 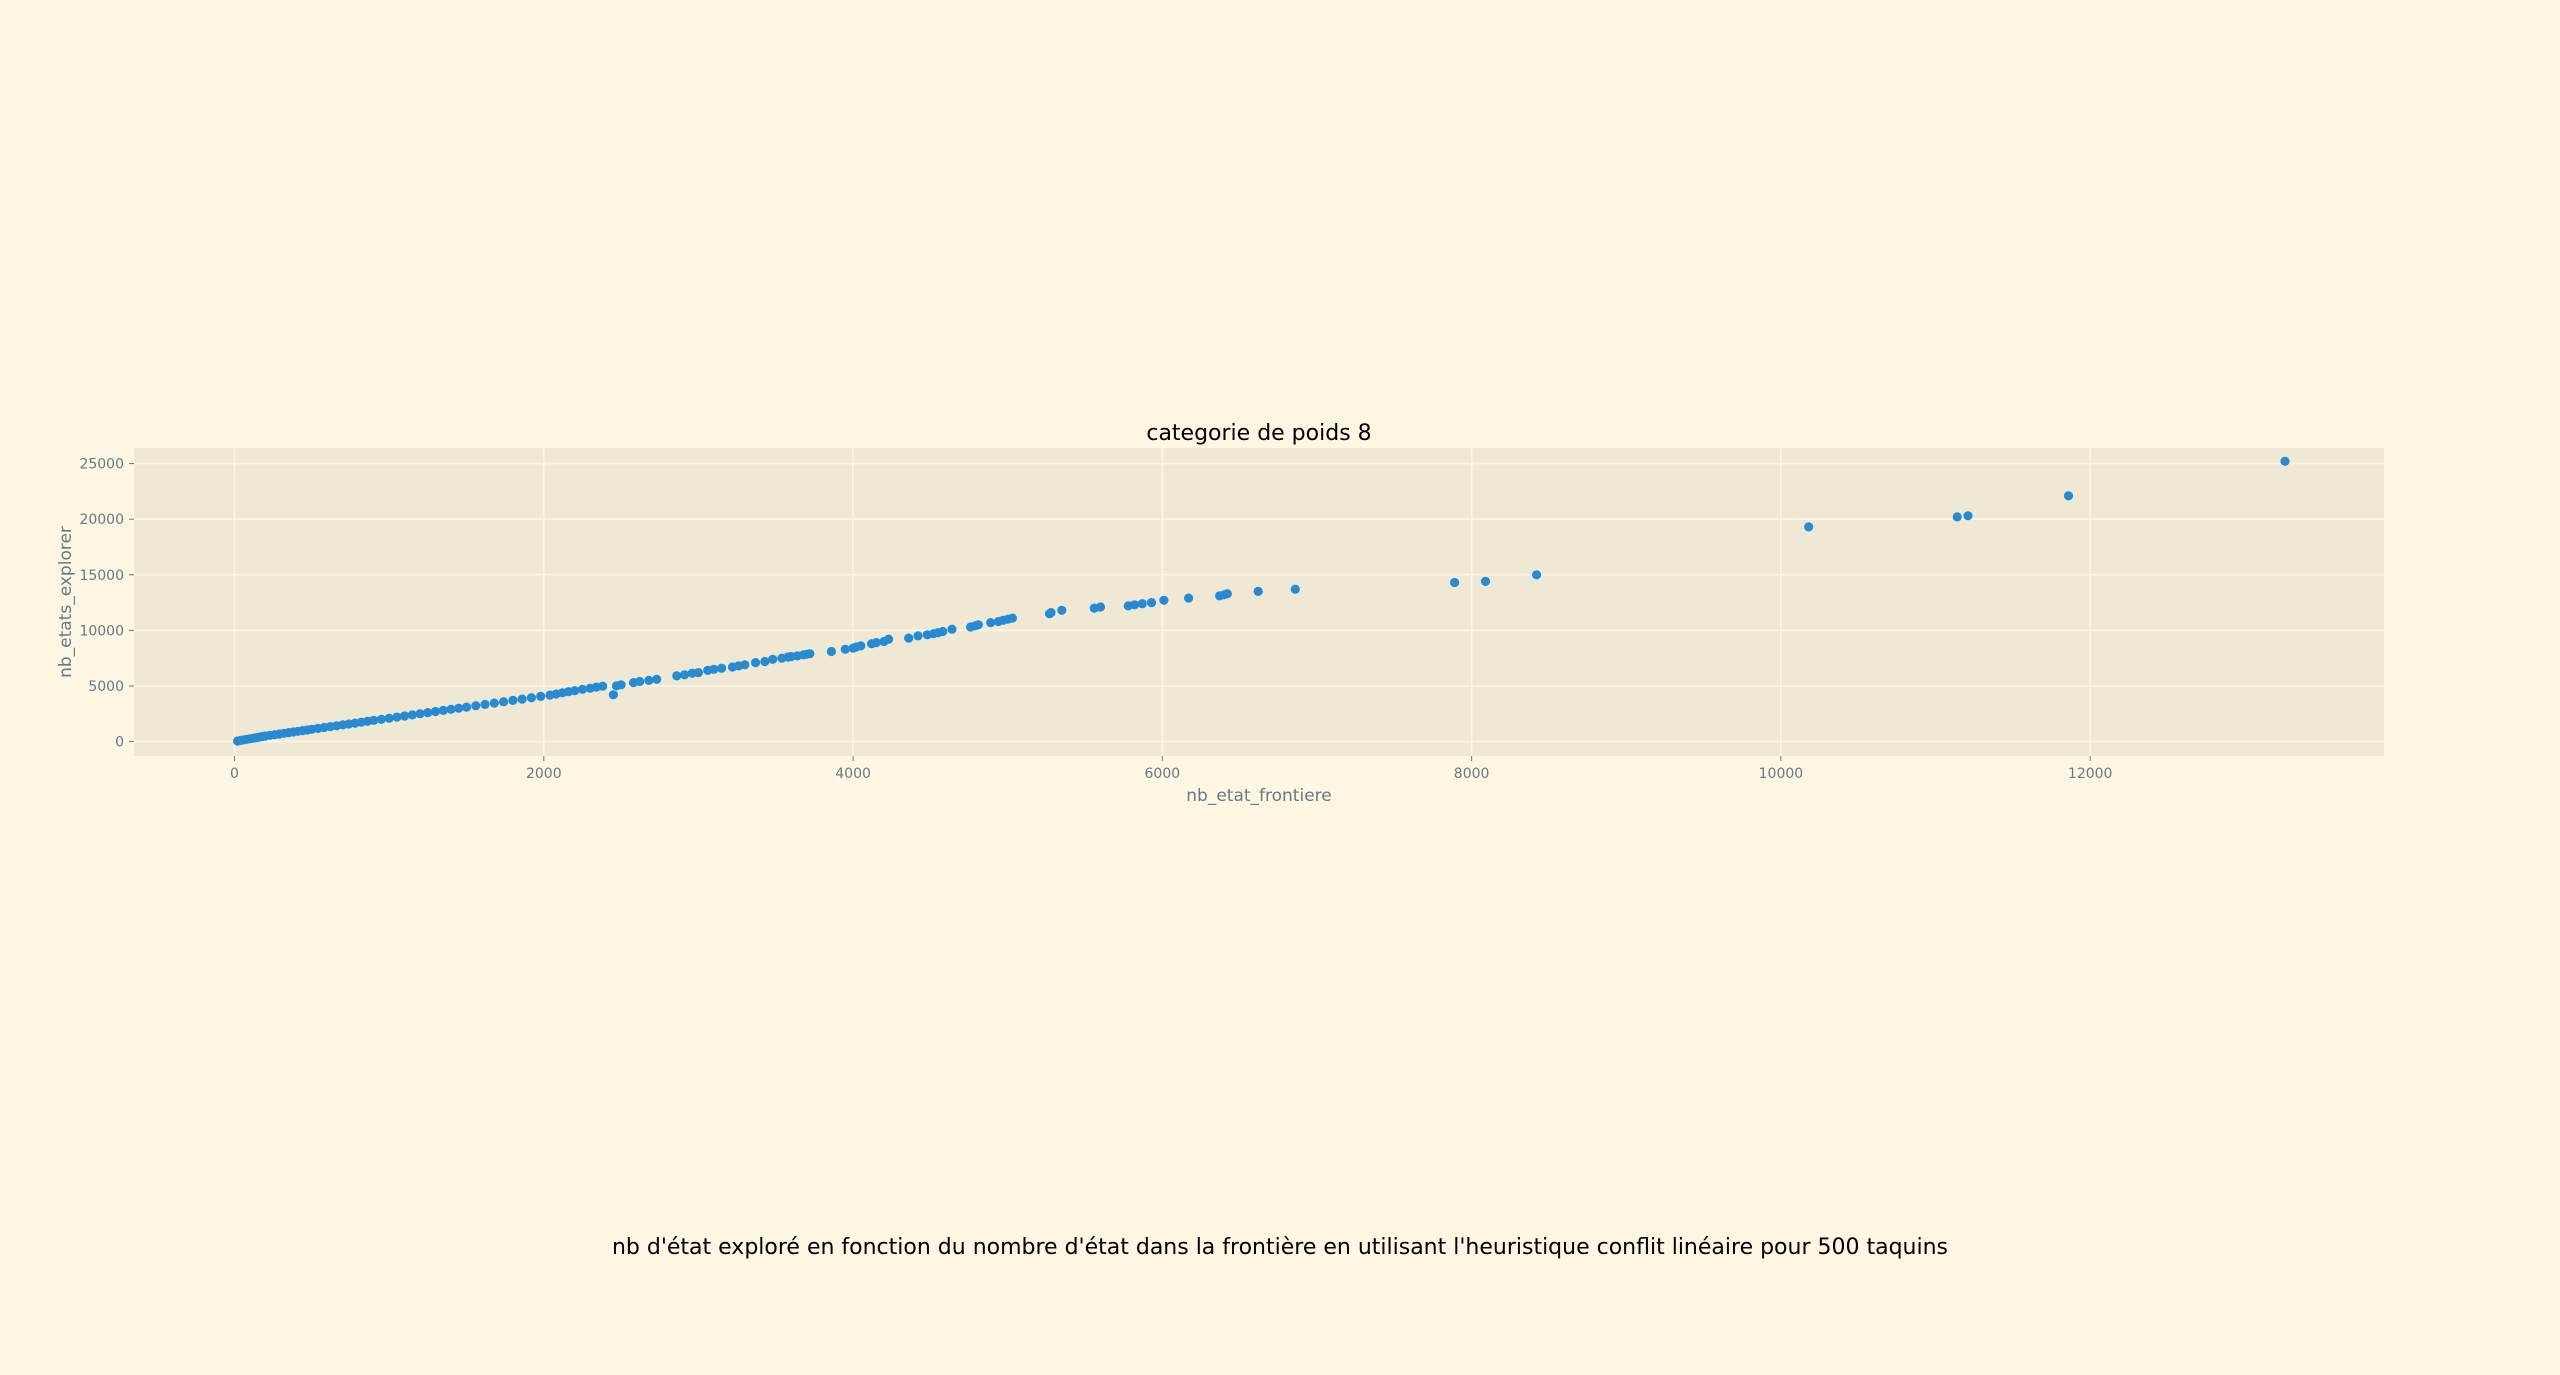 I want to click on y-axis-ticks: 0 5000 10000 15000 20000 25000, so click(x=106, y=604).